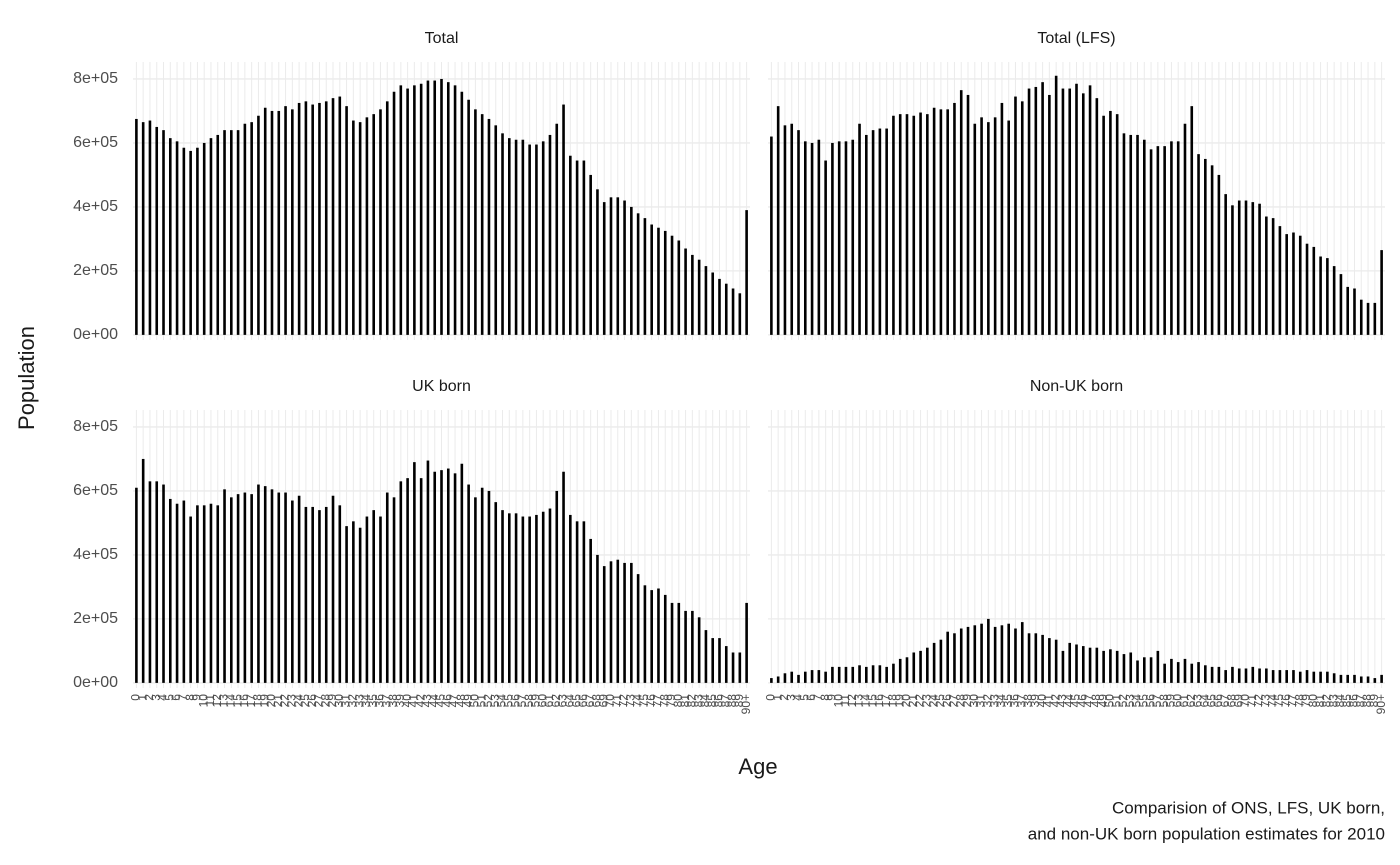 The image size is (1400, 865). I want to click on x-tick-label: 3, so click(156, 697).